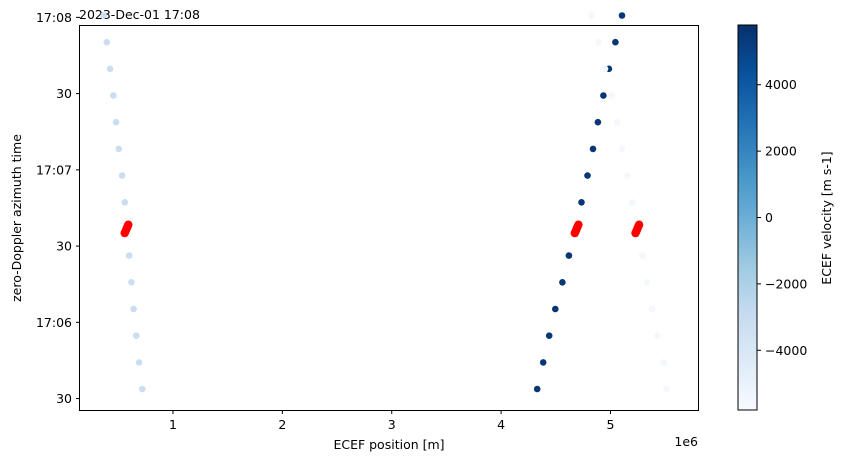 Image resolution: width=843 pixels, height=463 pixels. What do you see at coordinates (282, 424) in the screenshot?
I see `x-tick-label: 2` at bounding box center [282, 424].